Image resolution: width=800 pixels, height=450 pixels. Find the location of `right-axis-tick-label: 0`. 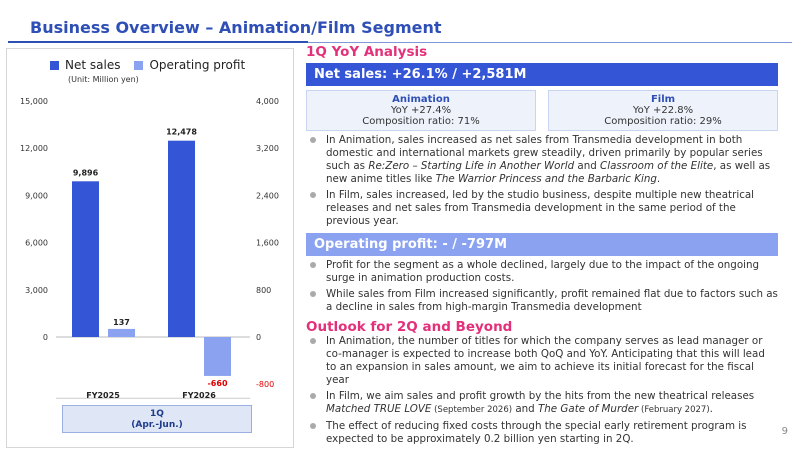

right-axis-tick-label: 0 is located at coordinates (258, 337).